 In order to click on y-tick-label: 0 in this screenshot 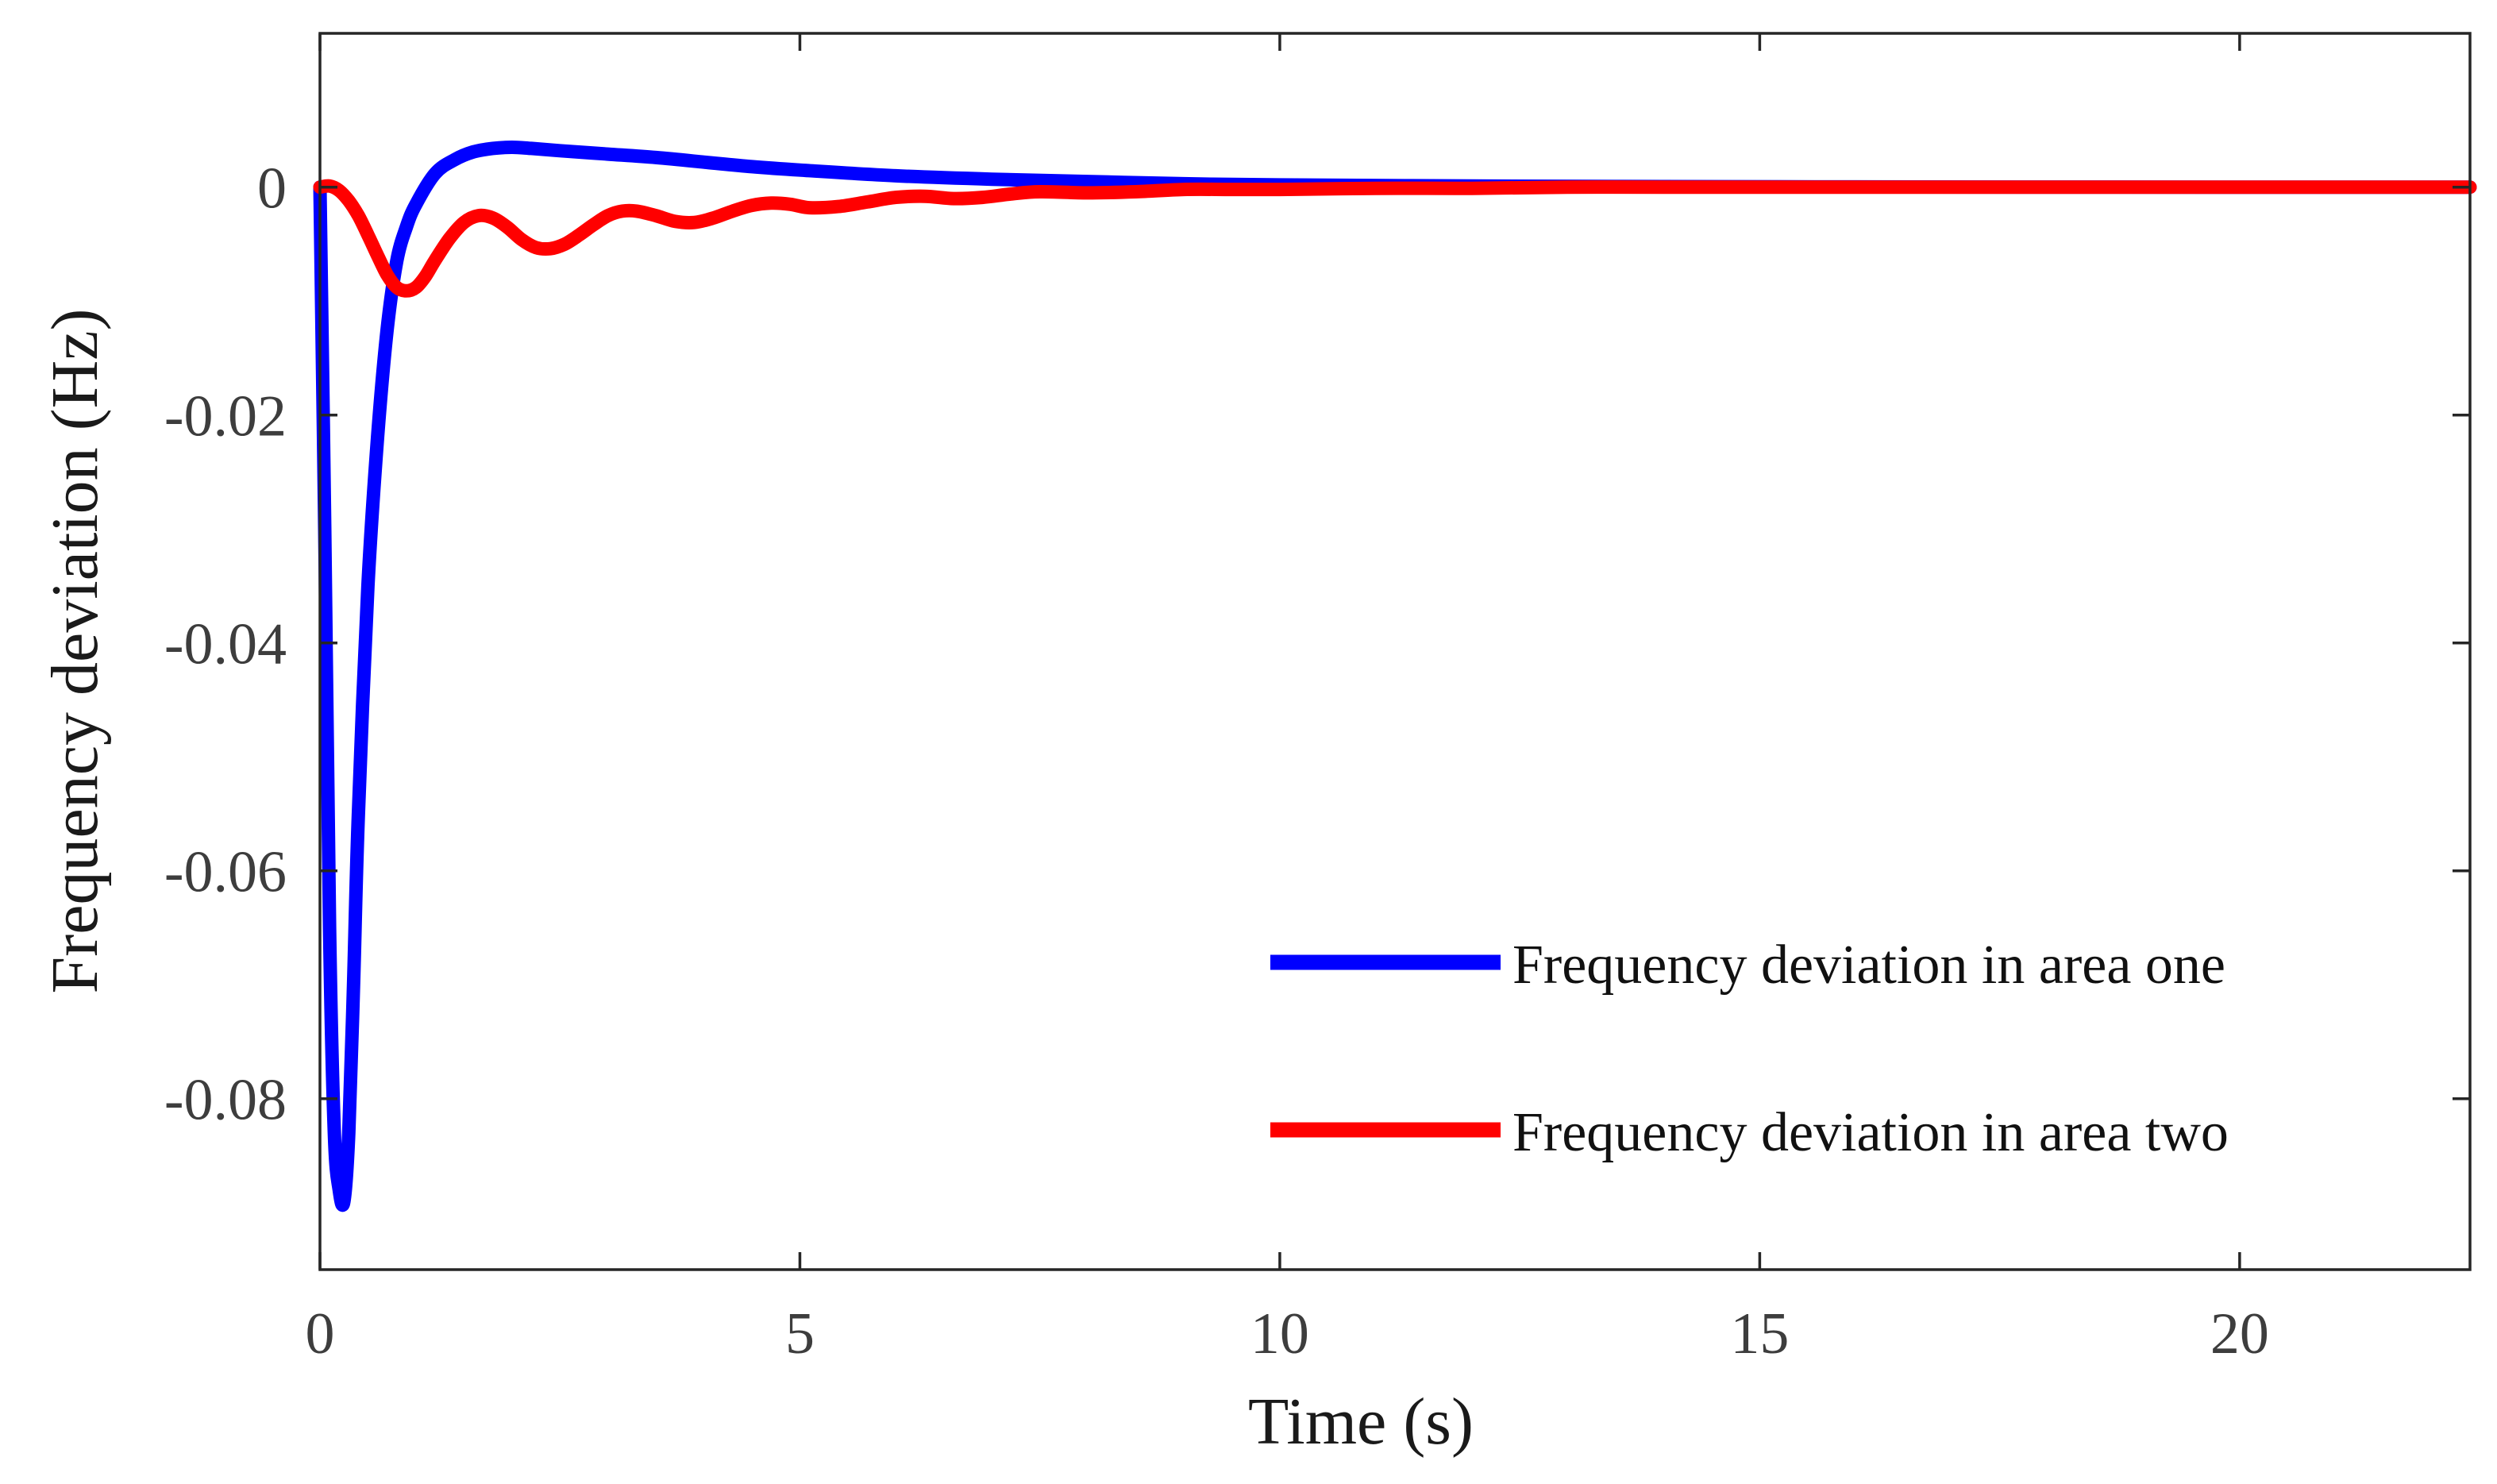, I will do `click(272, 189)`.